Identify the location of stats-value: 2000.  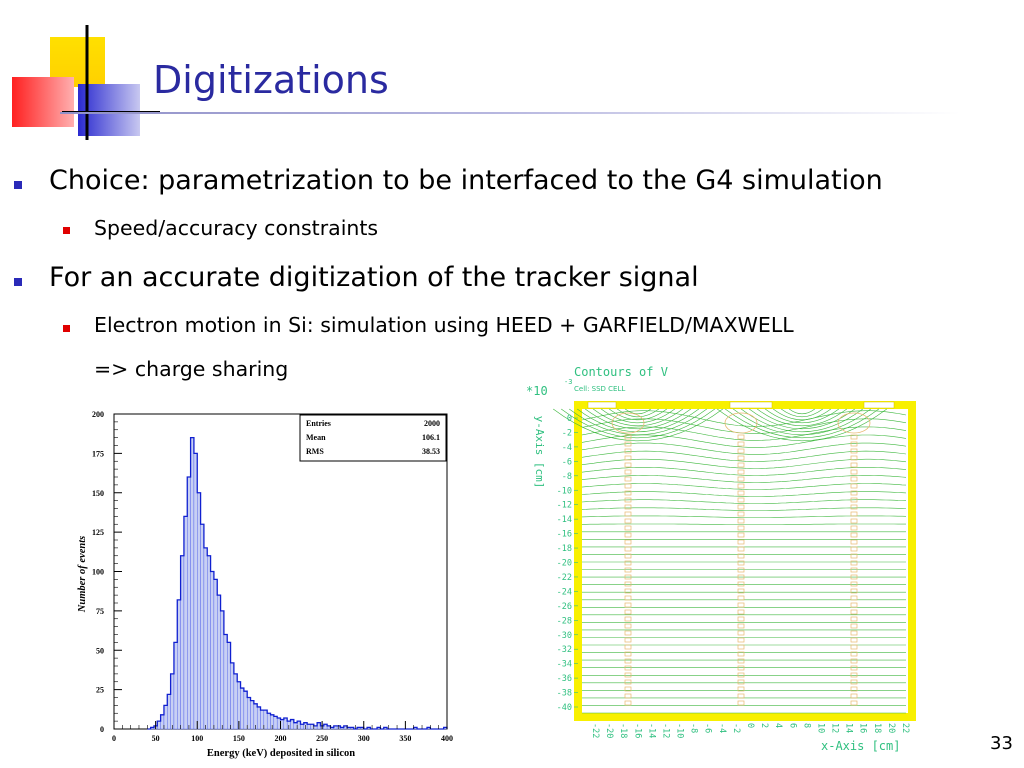
(432, 423).